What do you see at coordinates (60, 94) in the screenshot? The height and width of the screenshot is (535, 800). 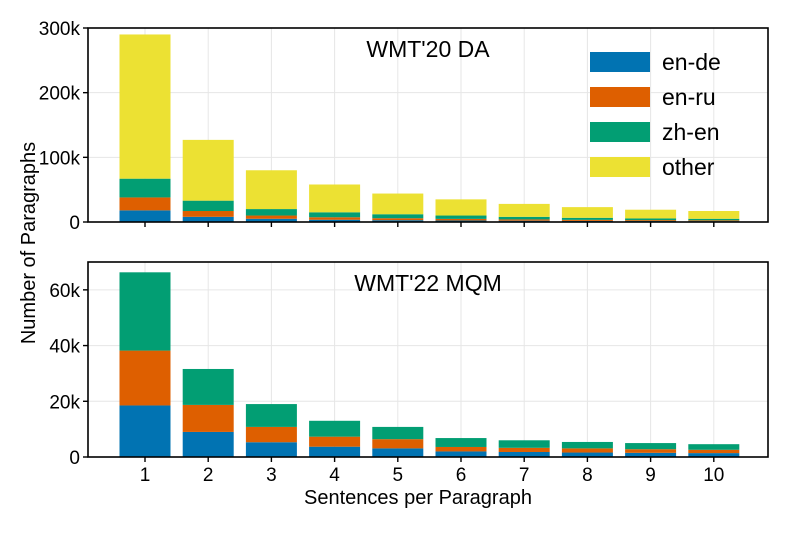 I see `y-tick-label: 200k` at bounding box center [60, 94].